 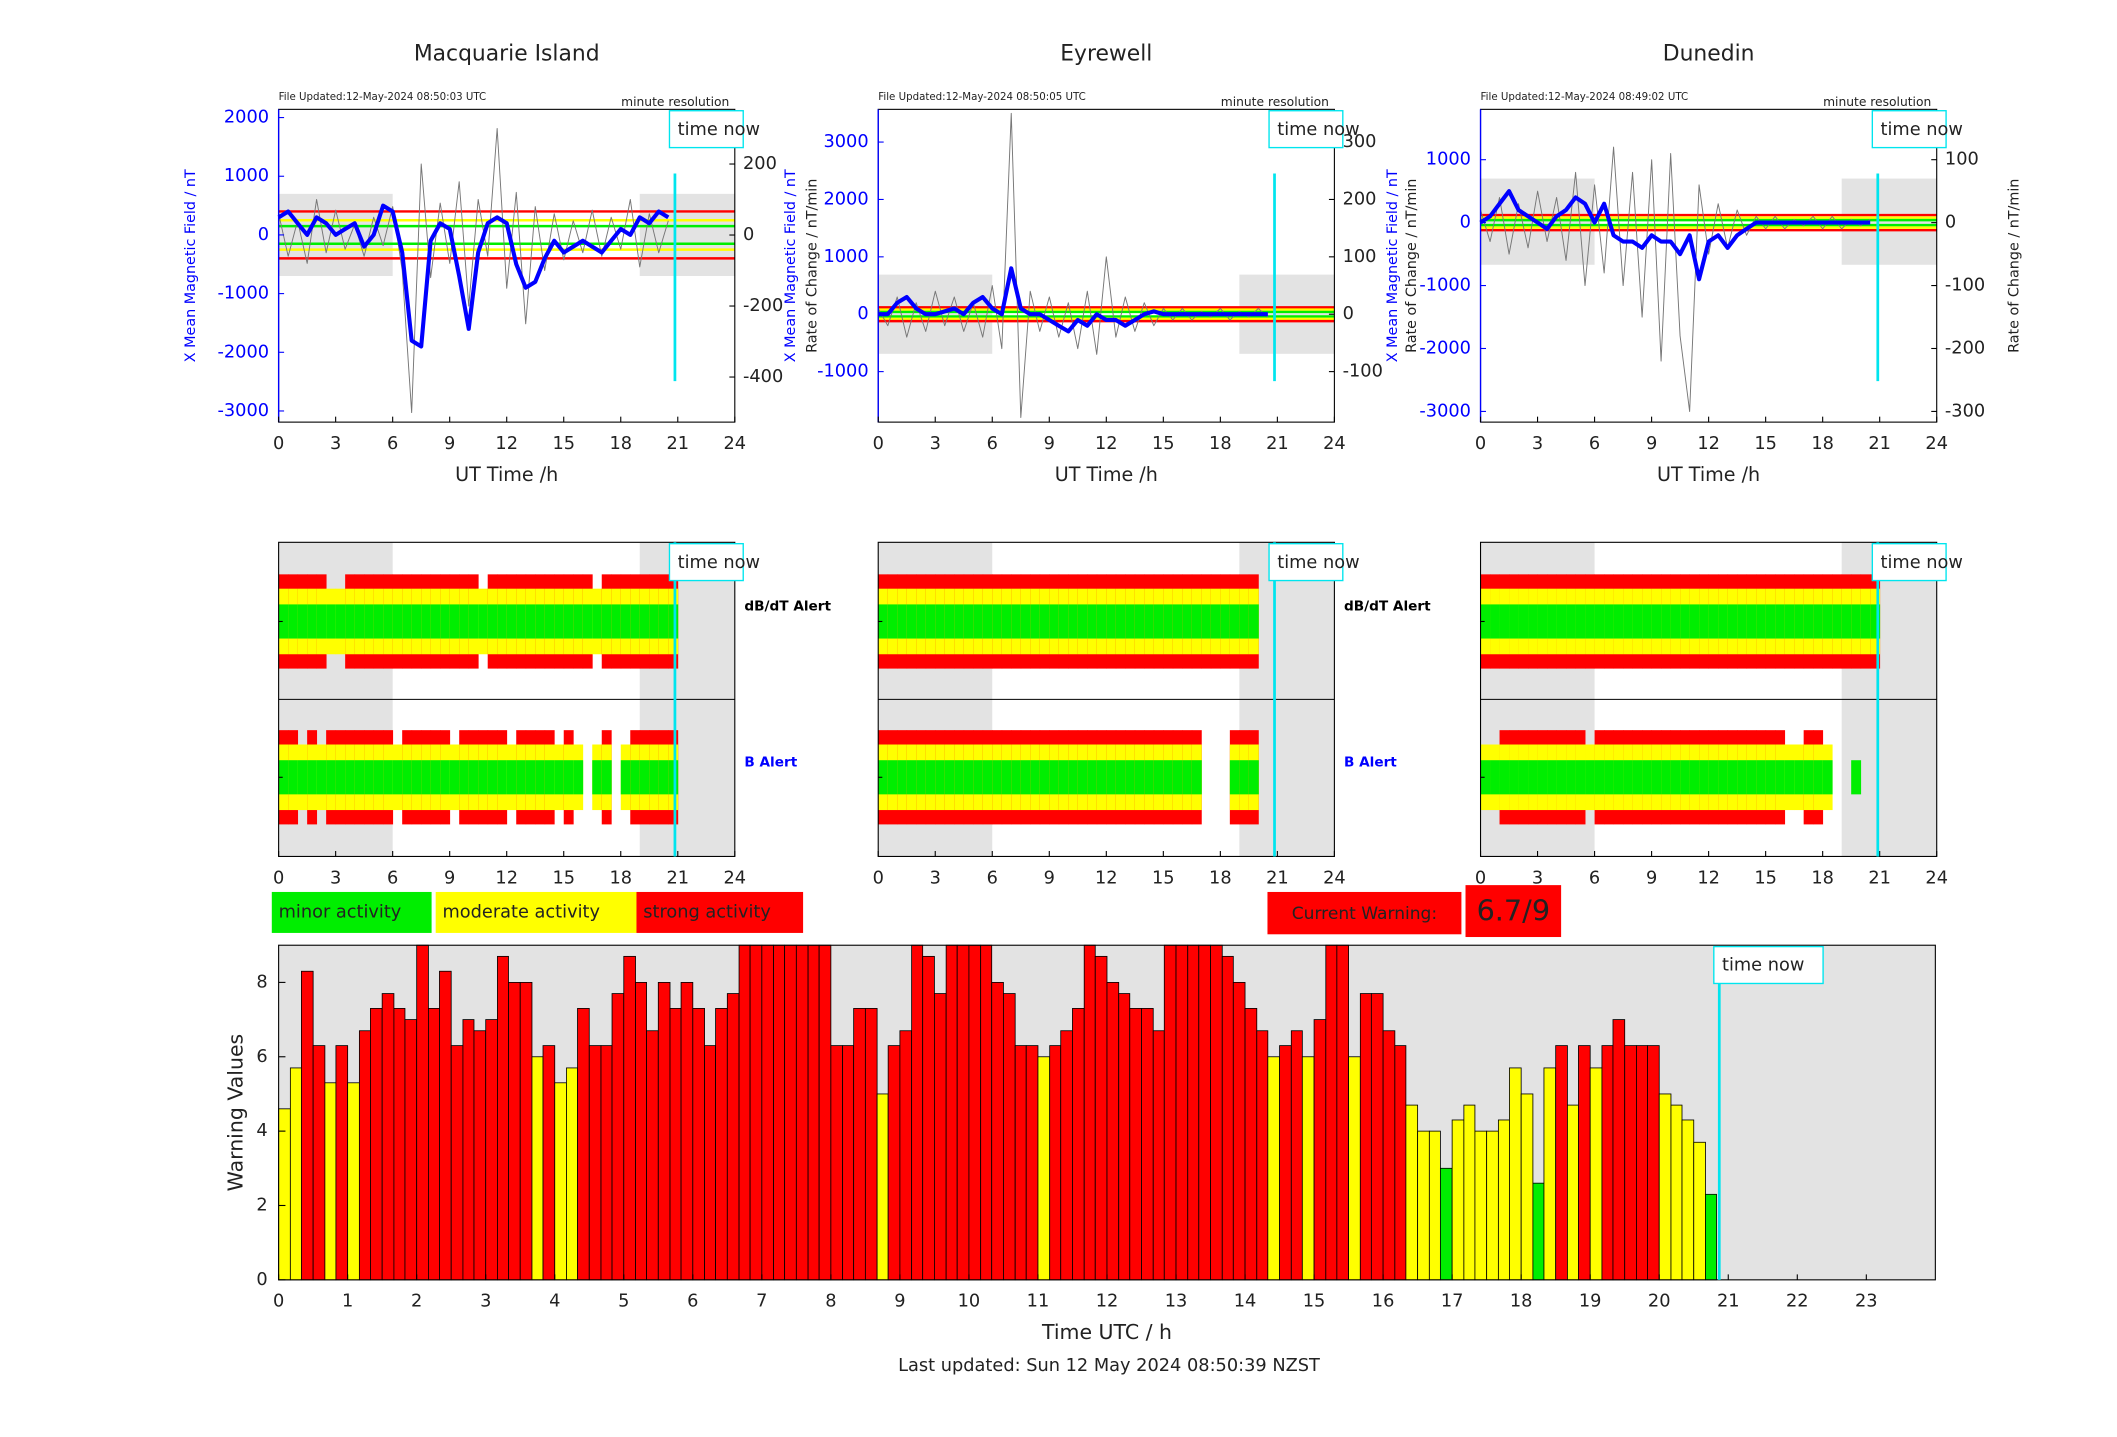 I want to click on resolution-note: minute resolution, so click(x=675, y=102).